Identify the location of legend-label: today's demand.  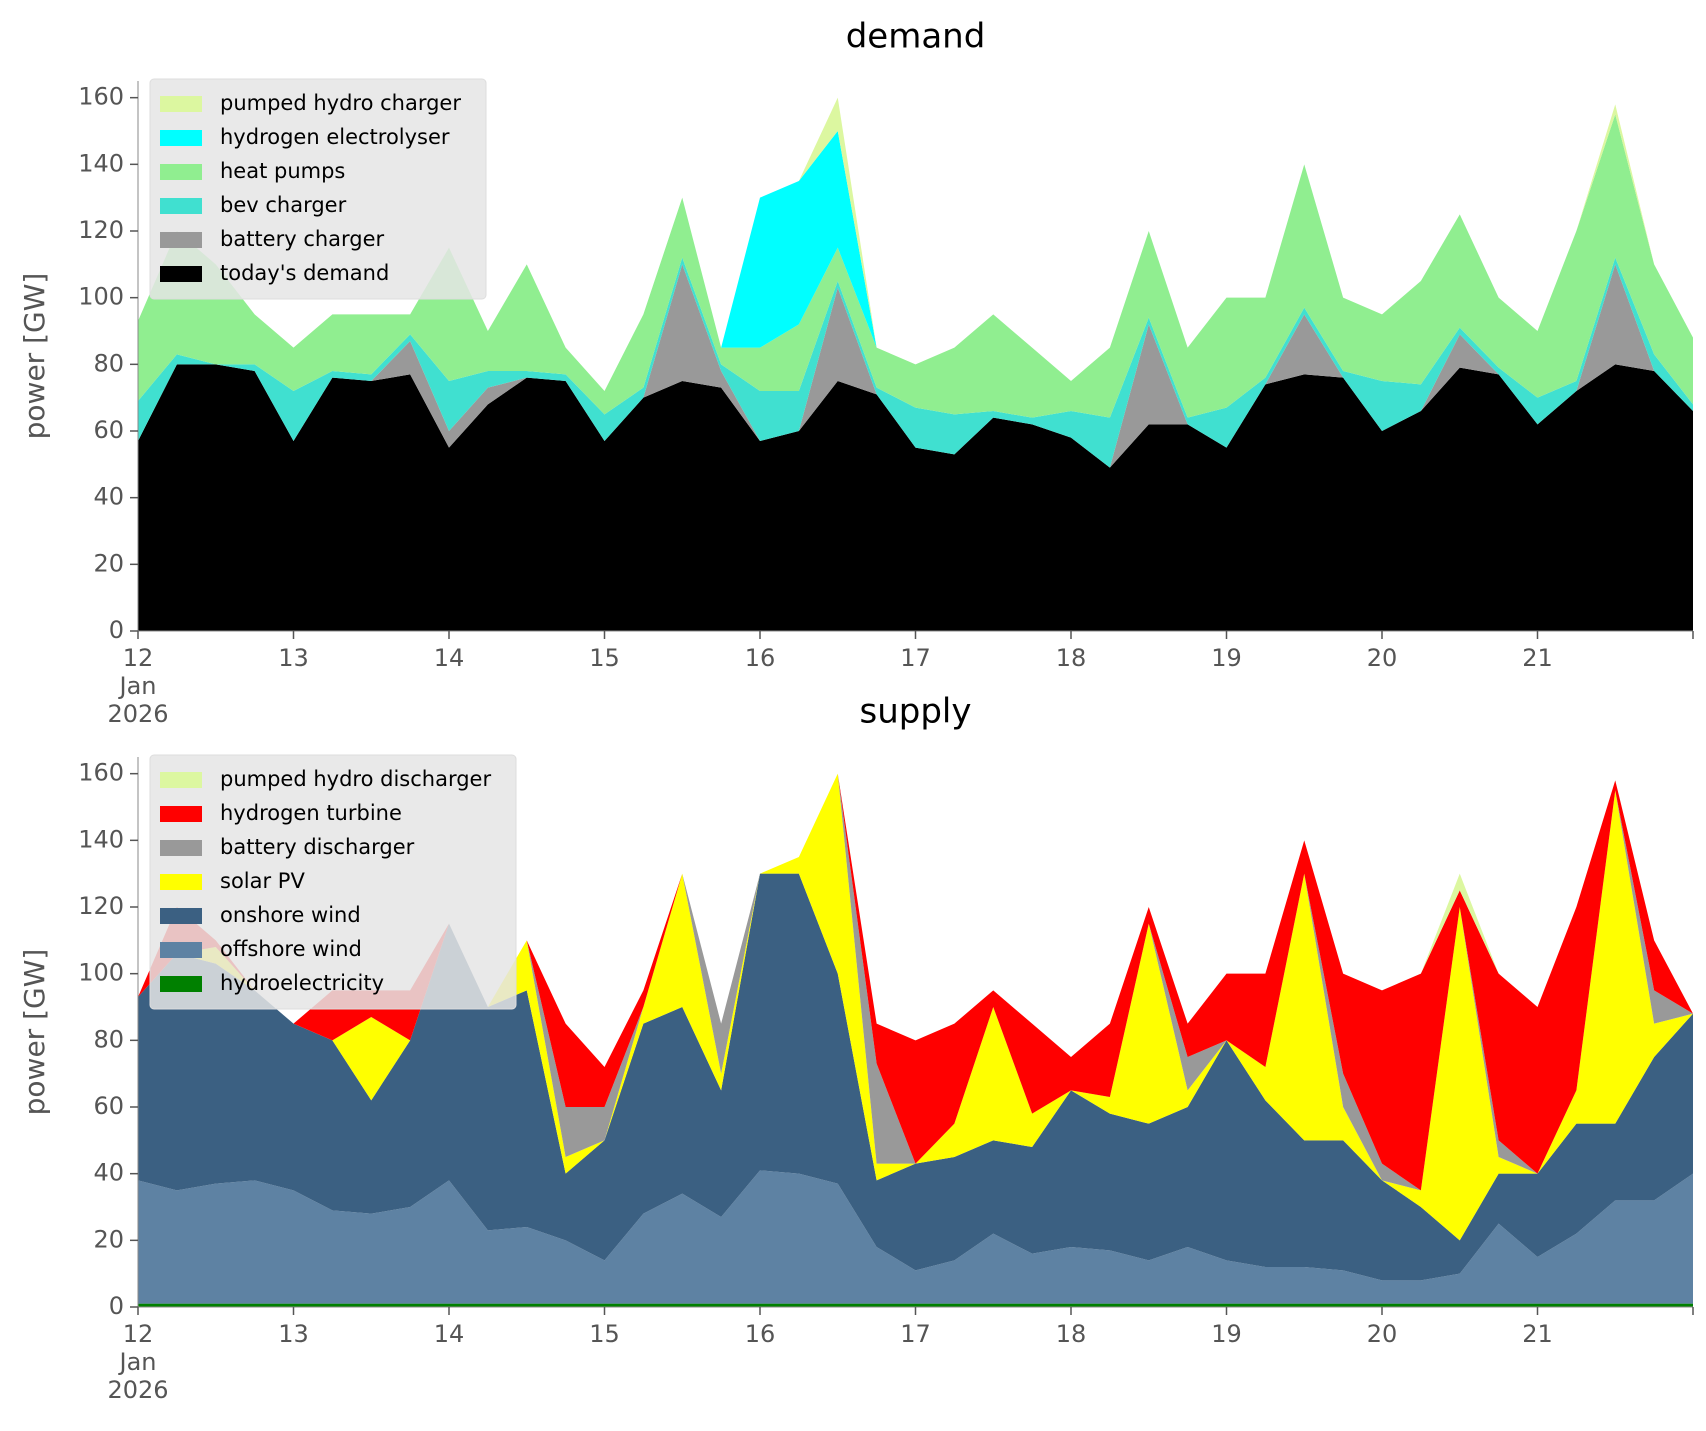
(304, 273).